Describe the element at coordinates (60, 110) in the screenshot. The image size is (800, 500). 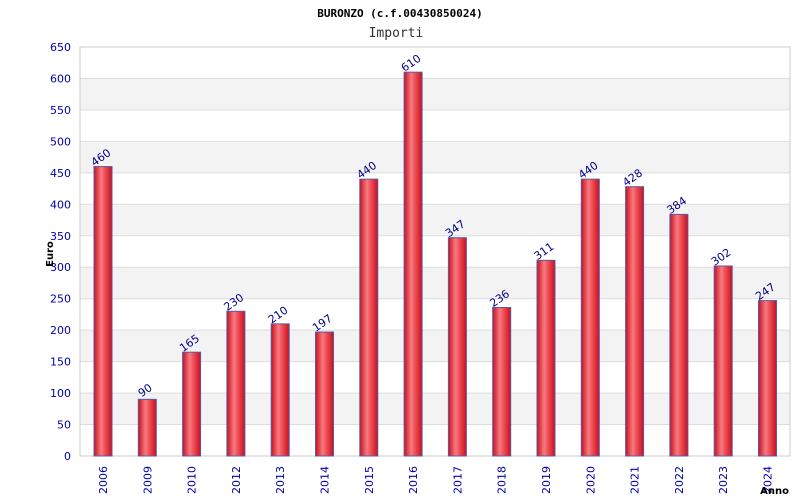
I see `y-tick-label: 550` at that location.